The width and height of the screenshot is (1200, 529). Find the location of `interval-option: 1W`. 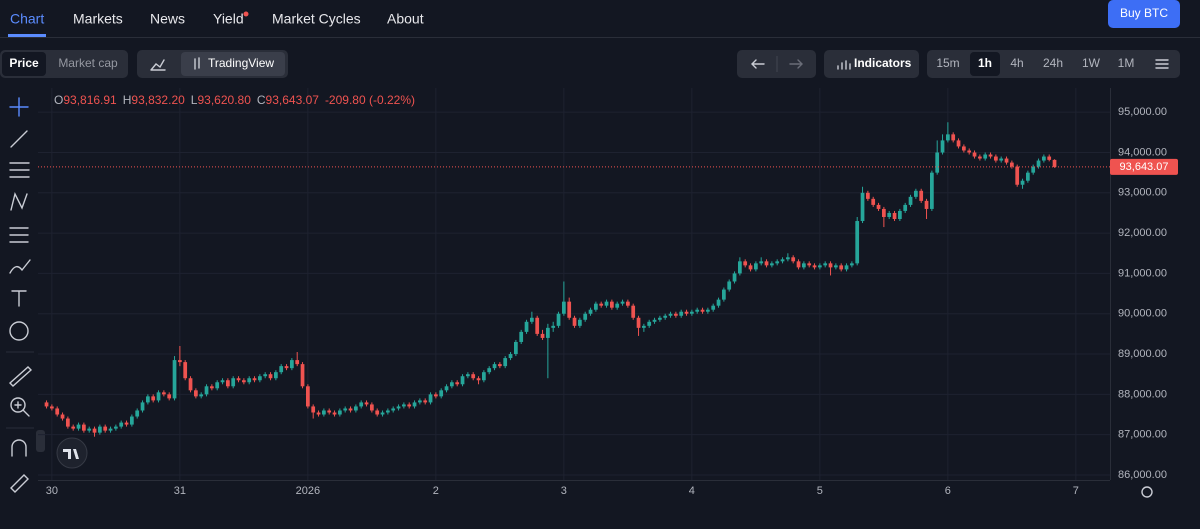

interval-option: 1W is located at coordinates (1091, 63).